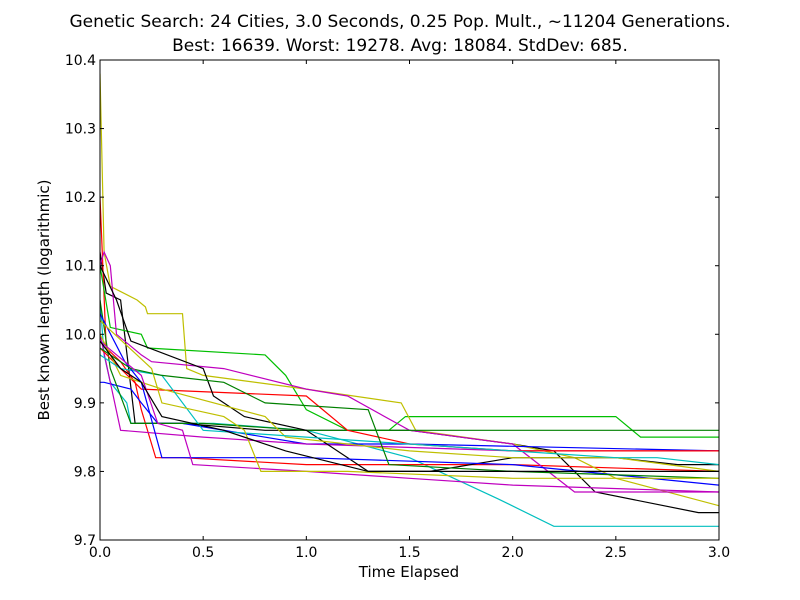  Describe the element at coordinates (85, 472) in the screenshot. I see `y-tick-label: 9.8` at that location.